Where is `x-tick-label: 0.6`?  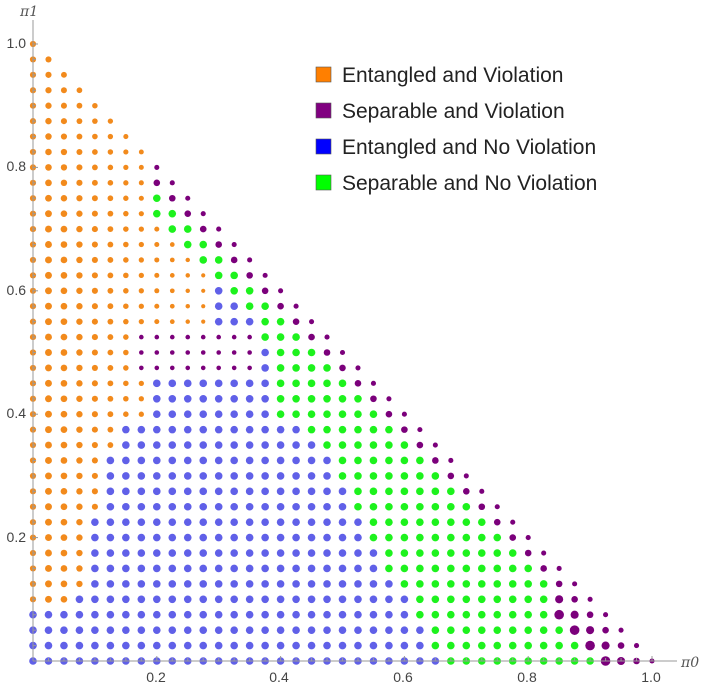
x-tick-label: 0.6 is located at coordinates (403, 677).